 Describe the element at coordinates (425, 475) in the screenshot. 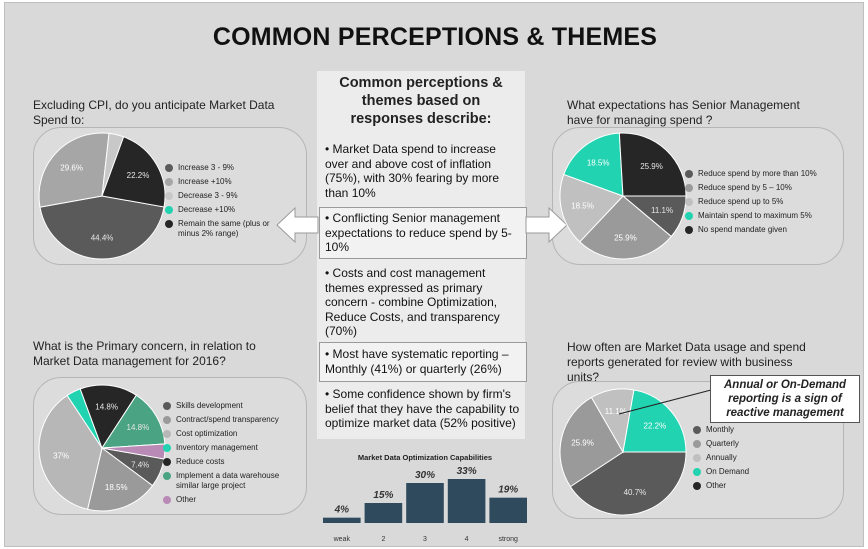

I see `bar-data-label: 30%` at that location.